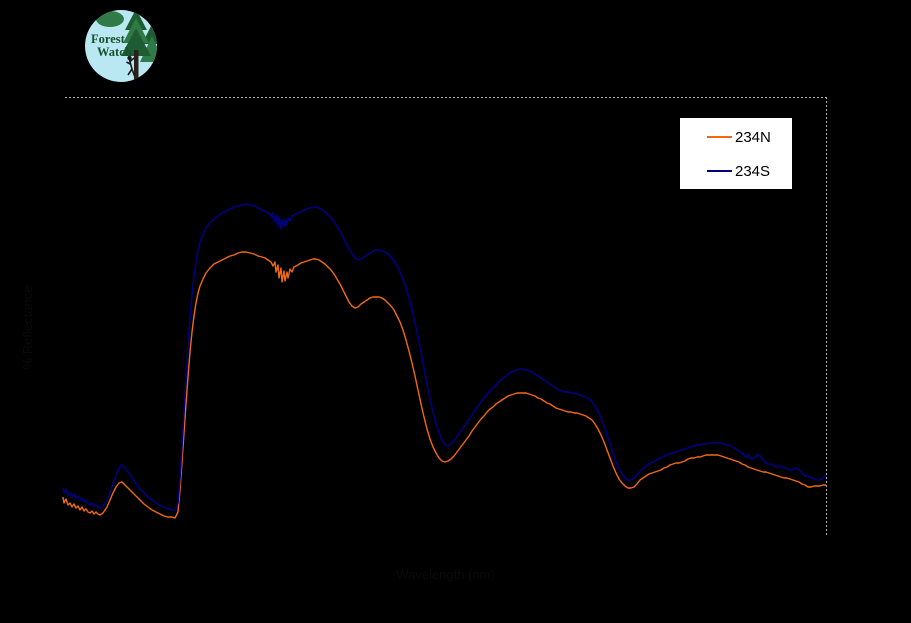 Image resolution: width=911 pixels, height=623 pixels. I want to click on forest-watch-logo: Forest Watch, so click(121, 46).